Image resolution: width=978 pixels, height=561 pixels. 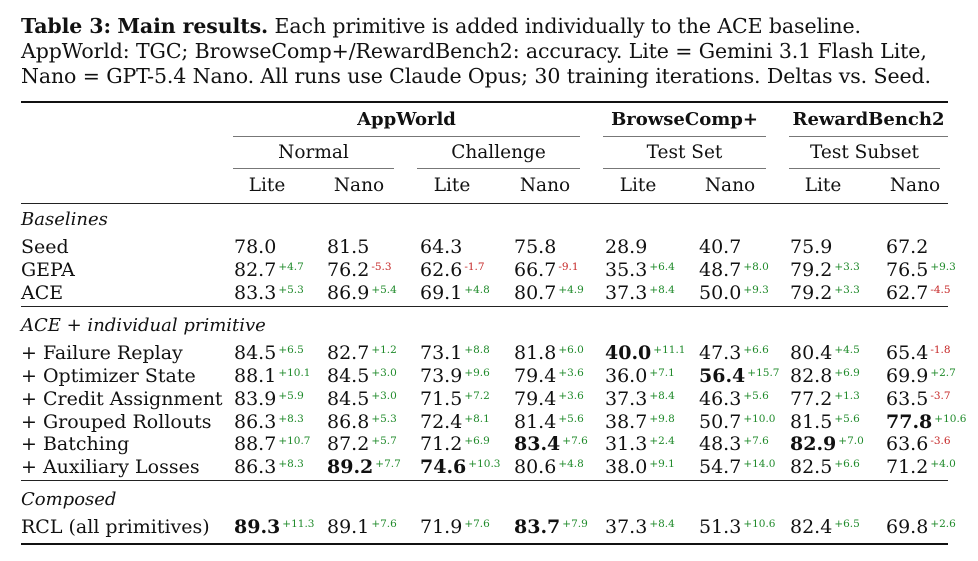 What do you see at coordinates (441, 270) in the screenshot?
I see `cell-value: 62.6` at bounding box center [441, 270].